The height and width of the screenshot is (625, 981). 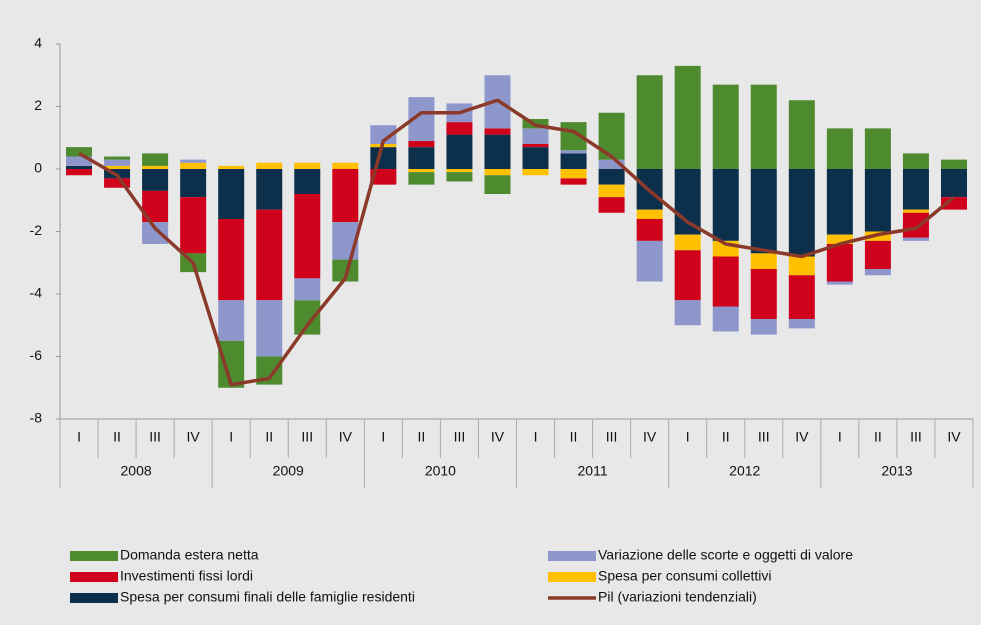 What do you see at coordinates (186, 576) in the screenshot?
I see `legend-label: Investimenti fissi lordi` at bounding box center [186, 576].